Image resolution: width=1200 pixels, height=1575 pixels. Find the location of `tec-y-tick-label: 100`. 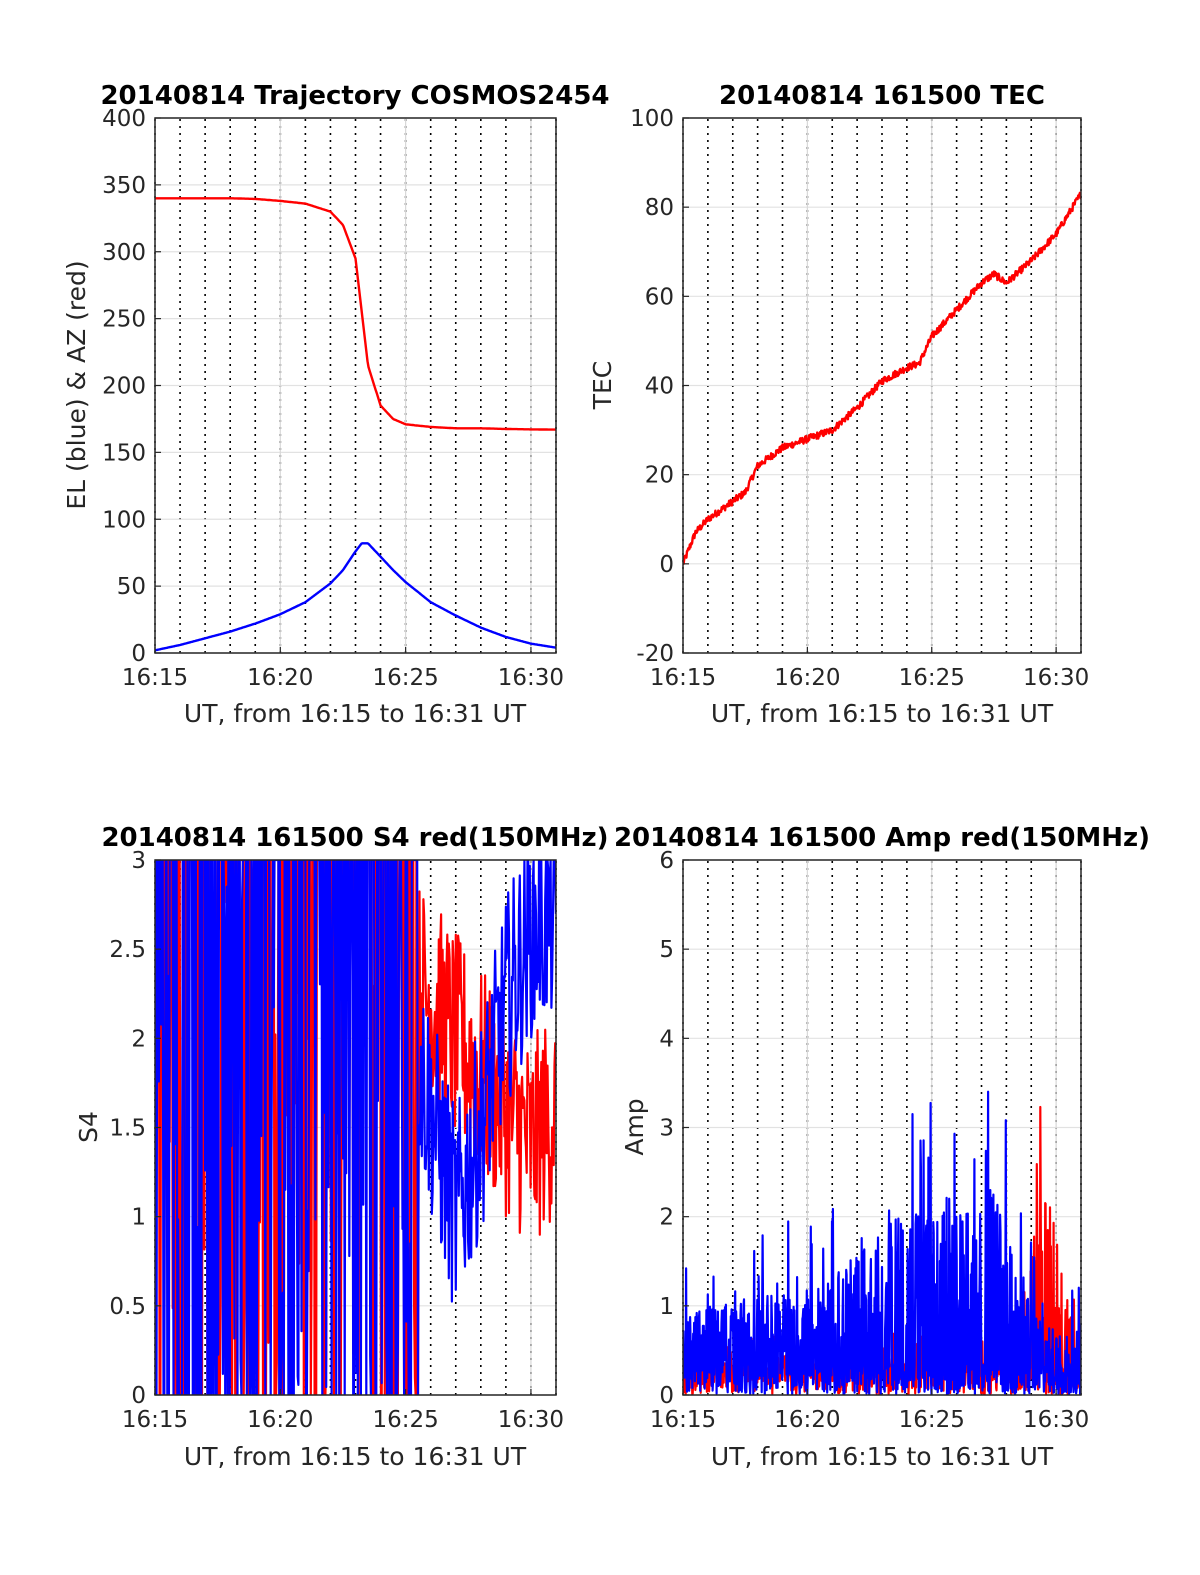

tec-y-tick-label: 100 is located at coordinates (652, 119).